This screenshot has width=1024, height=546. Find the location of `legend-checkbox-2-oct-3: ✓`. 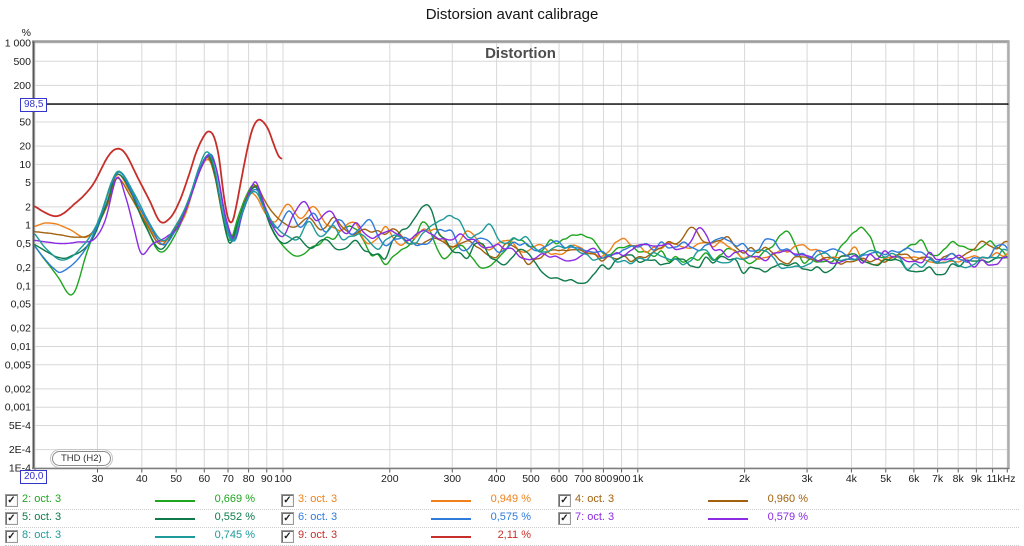

legend-checkbox-2-oct-3: ✓ is located at coordinates (11, 500).